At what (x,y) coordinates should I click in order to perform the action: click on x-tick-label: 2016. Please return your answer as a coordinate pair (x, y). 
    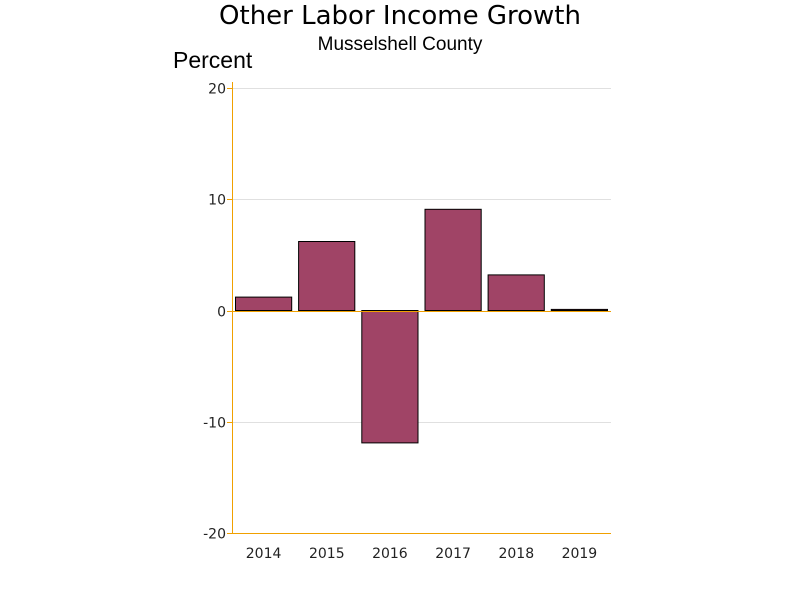
    Looking at the image, I should click on (390, 554).